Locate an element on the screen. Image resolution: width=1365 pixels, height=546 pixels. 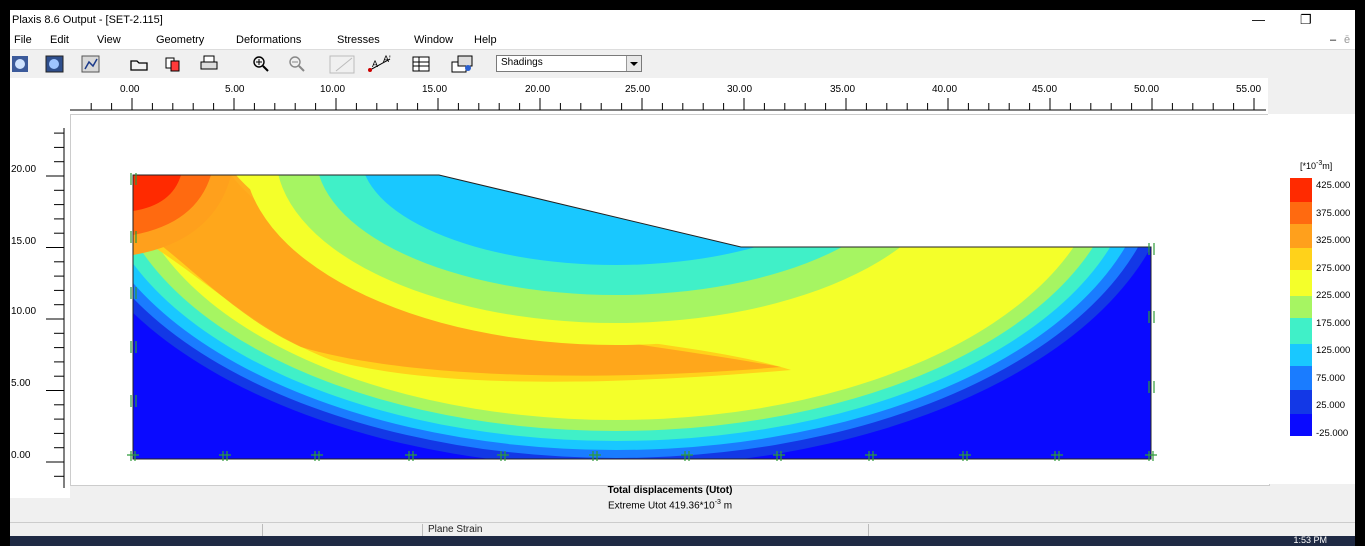
x-tick-label: 10.00 is located at coordinates (333, 89).